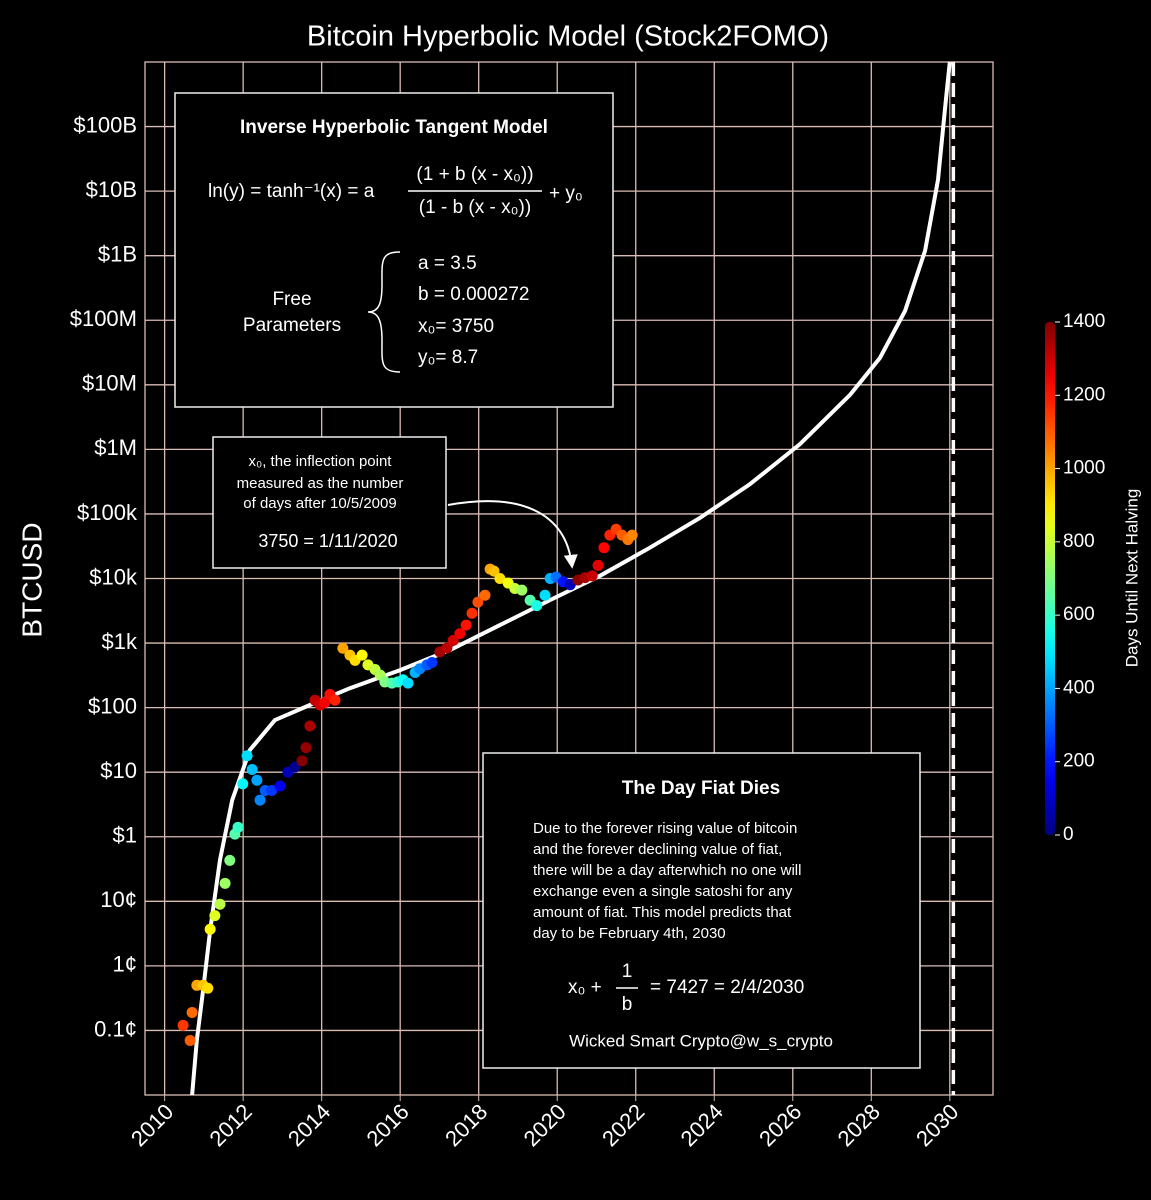 Image resolution: width=1151 pixels, height=1200 pixels. Describe the element at coordinates (663, 891) in the screenshot. I see `paragraph-line: exchange even a single satoshi for any` at that location.